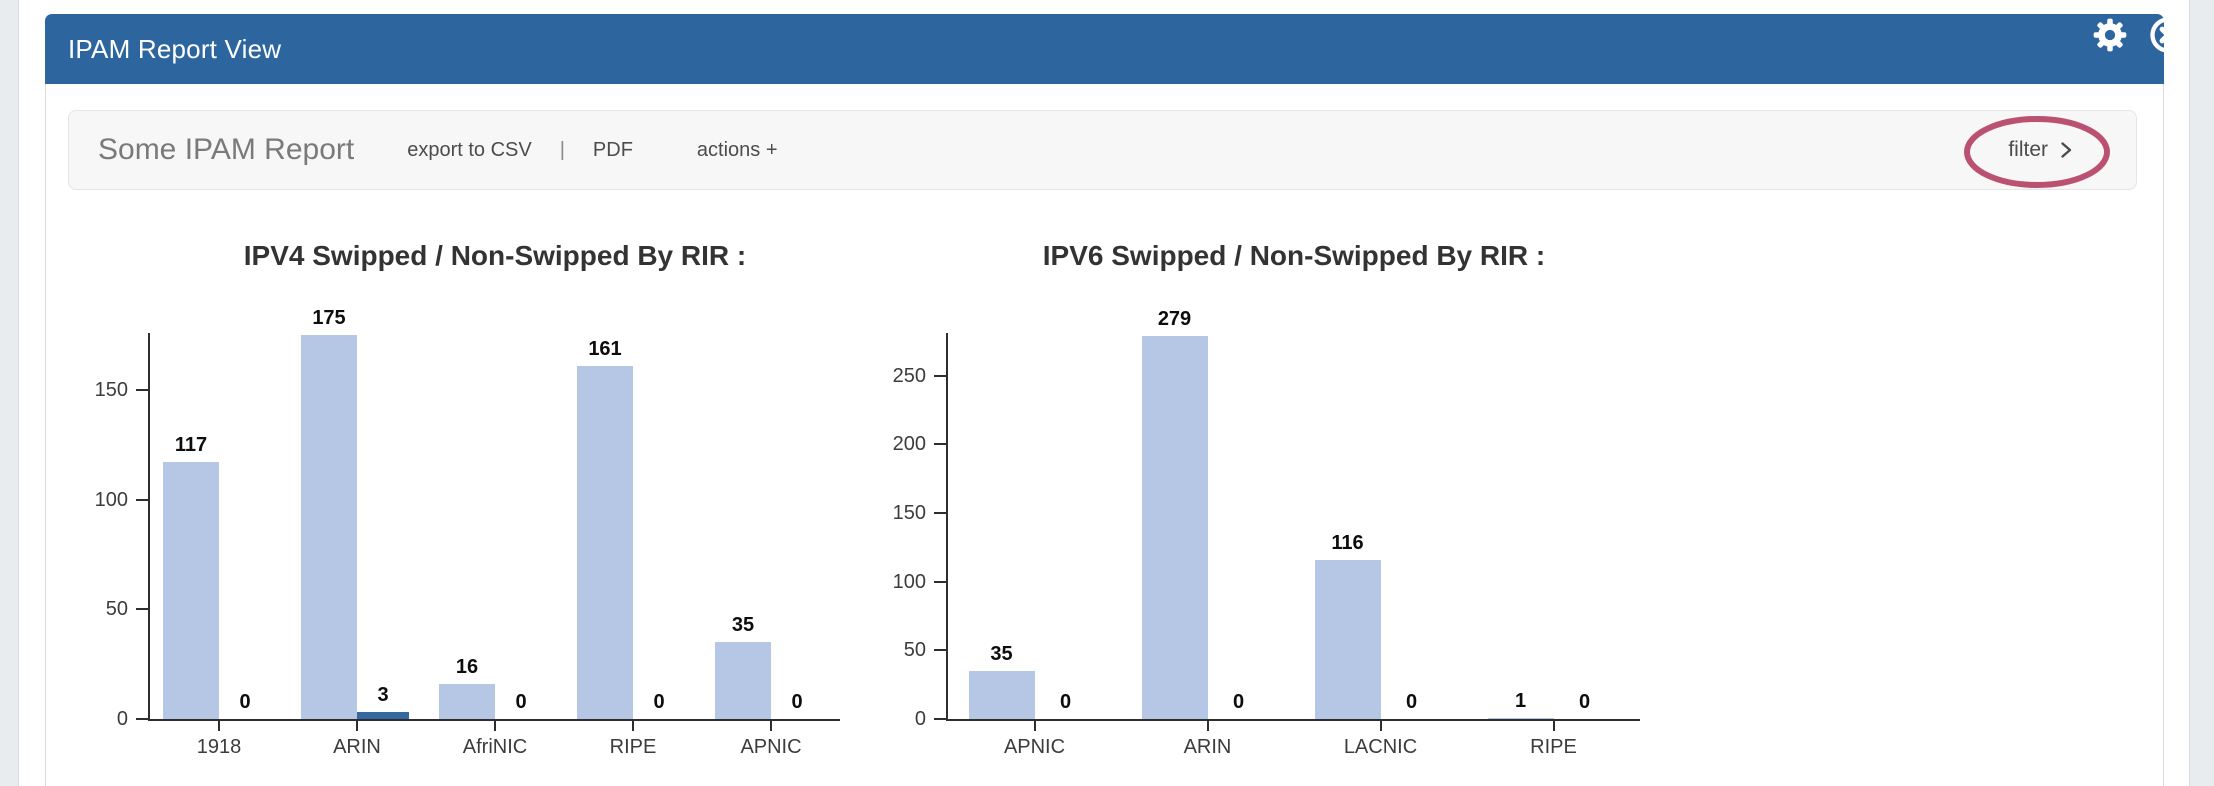 This screenshot has width=2214, height=786. I want to click on ipv6-chart-title: IPV6 Swipped / Non-Swipped By RIR :, so click(1294, 255).